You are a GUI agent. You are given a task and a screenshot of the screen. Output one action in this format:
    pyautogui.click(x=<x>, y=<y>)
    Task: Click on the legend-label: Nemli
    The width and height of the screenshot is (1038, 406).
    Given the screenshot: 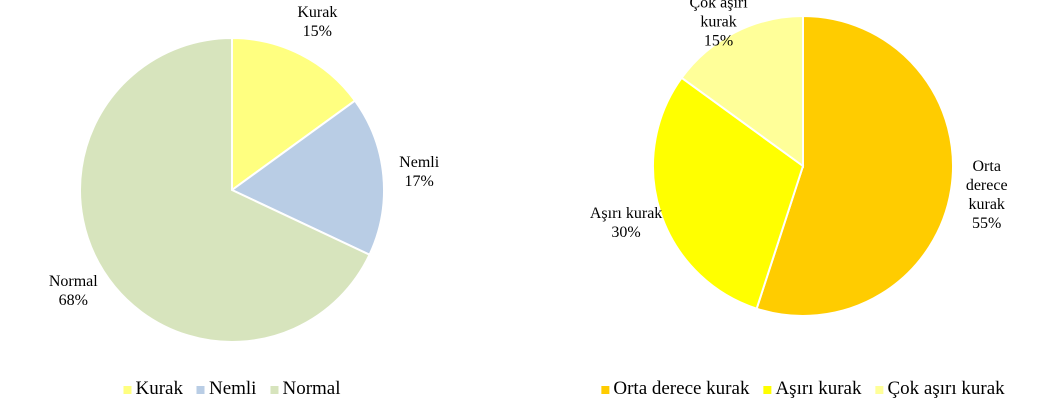 What is the action you would take?
    pyautogui.click(x=232, y=388)
    